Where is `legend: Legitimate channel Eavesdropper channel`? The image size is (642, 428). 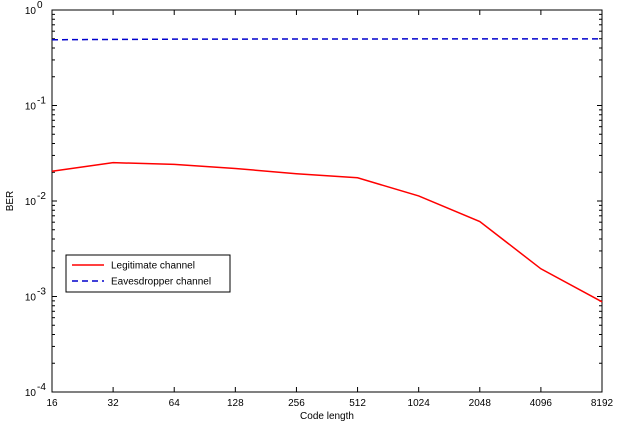
legend: Legitimate channel Eavesdropper channel is located at coordinates (148, 273).